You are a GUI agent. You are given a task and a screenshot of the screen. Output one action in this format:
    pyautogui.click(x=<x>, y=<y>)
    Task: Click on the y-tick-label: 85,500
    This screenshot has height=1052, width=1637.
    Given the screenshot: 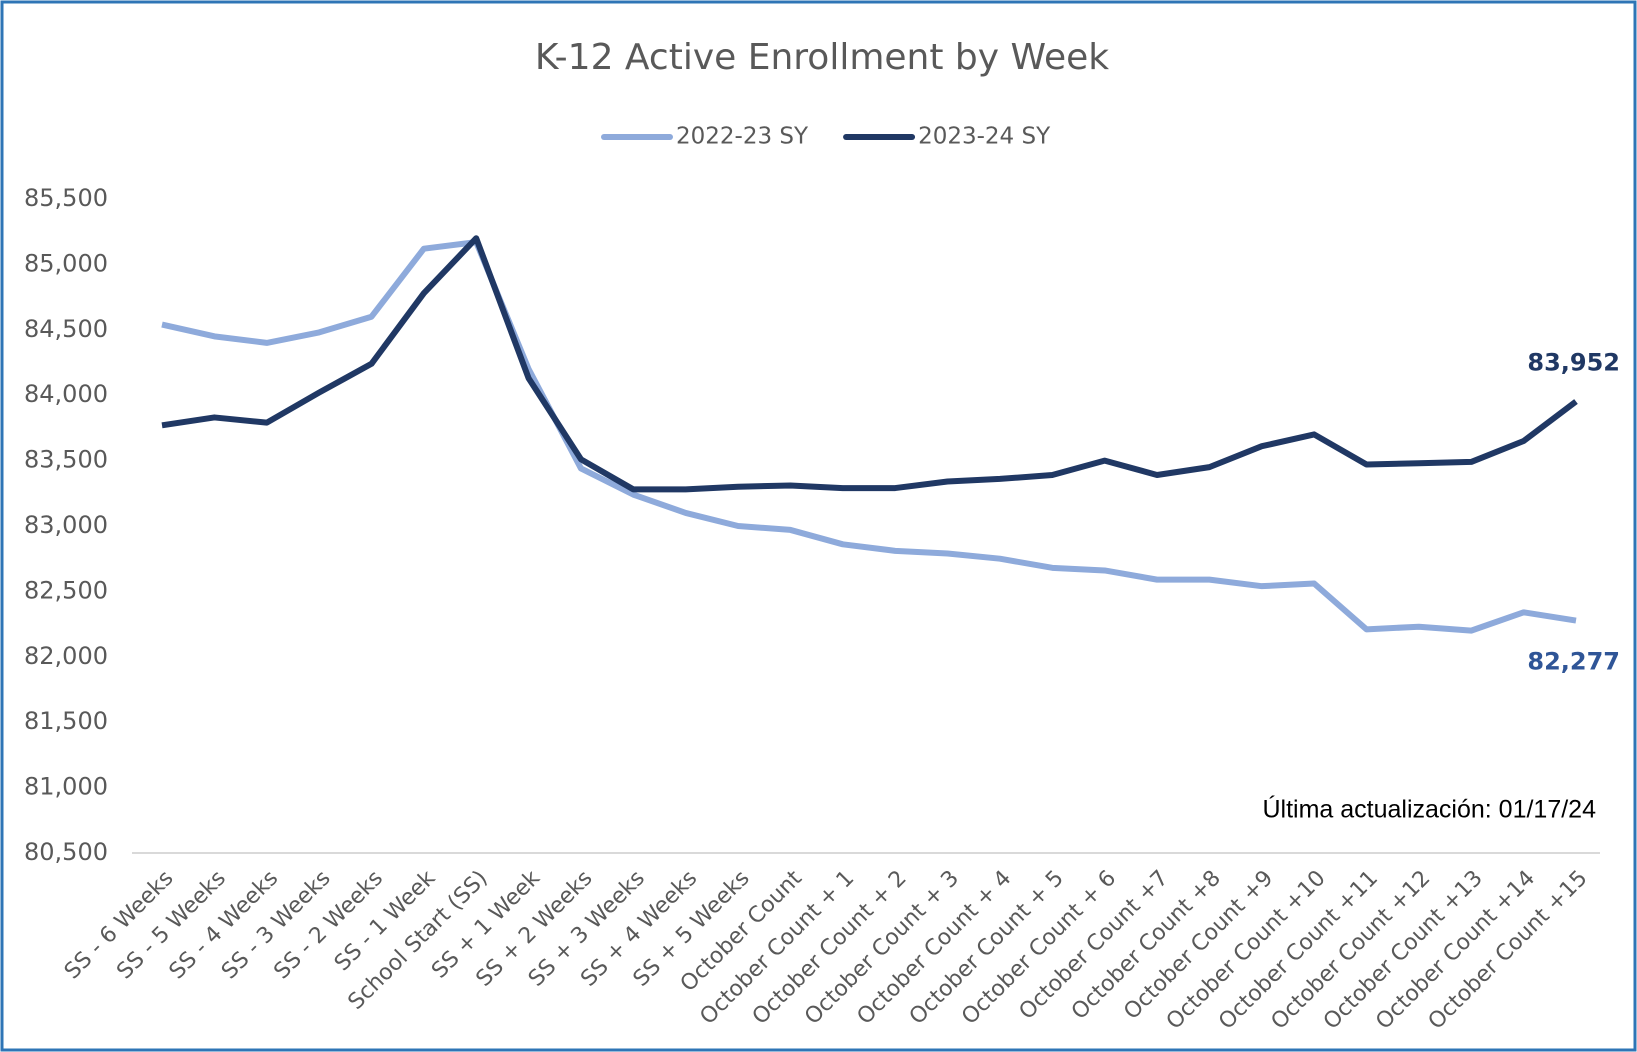 What is the action you would take?
    pyautogui.click(x=66, y=198)
    